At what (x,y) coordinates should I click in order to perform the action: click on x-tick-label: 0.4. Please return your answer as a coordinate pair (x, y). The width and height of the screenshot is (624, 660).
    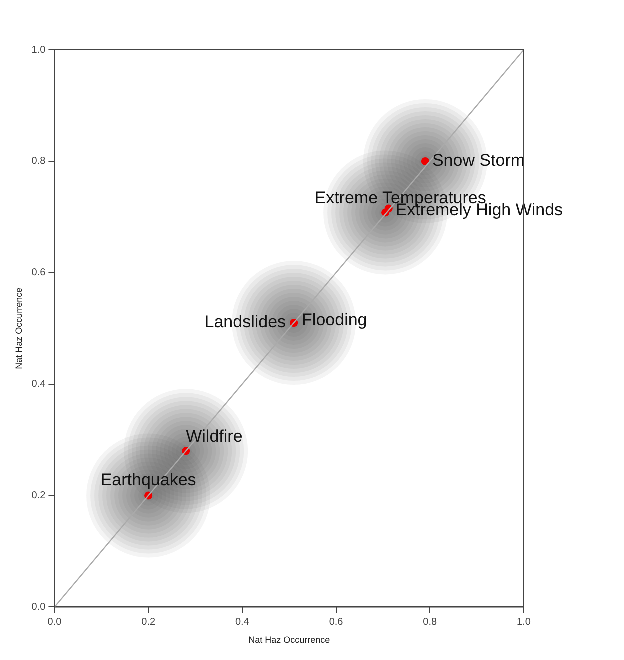
    Looking at the image, I should click on (242, 622).